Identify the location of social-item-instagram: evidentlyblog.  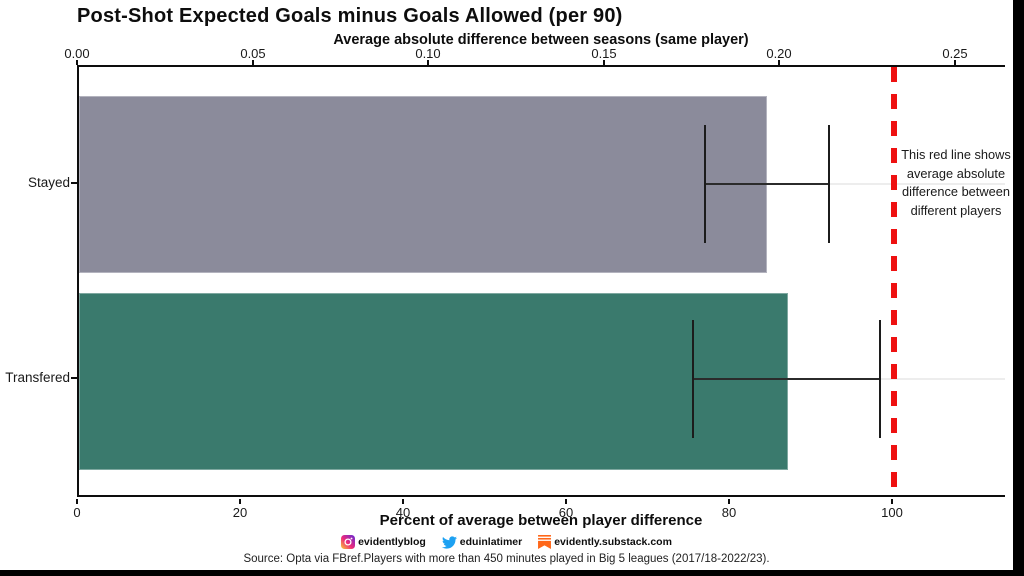
(383, 542).